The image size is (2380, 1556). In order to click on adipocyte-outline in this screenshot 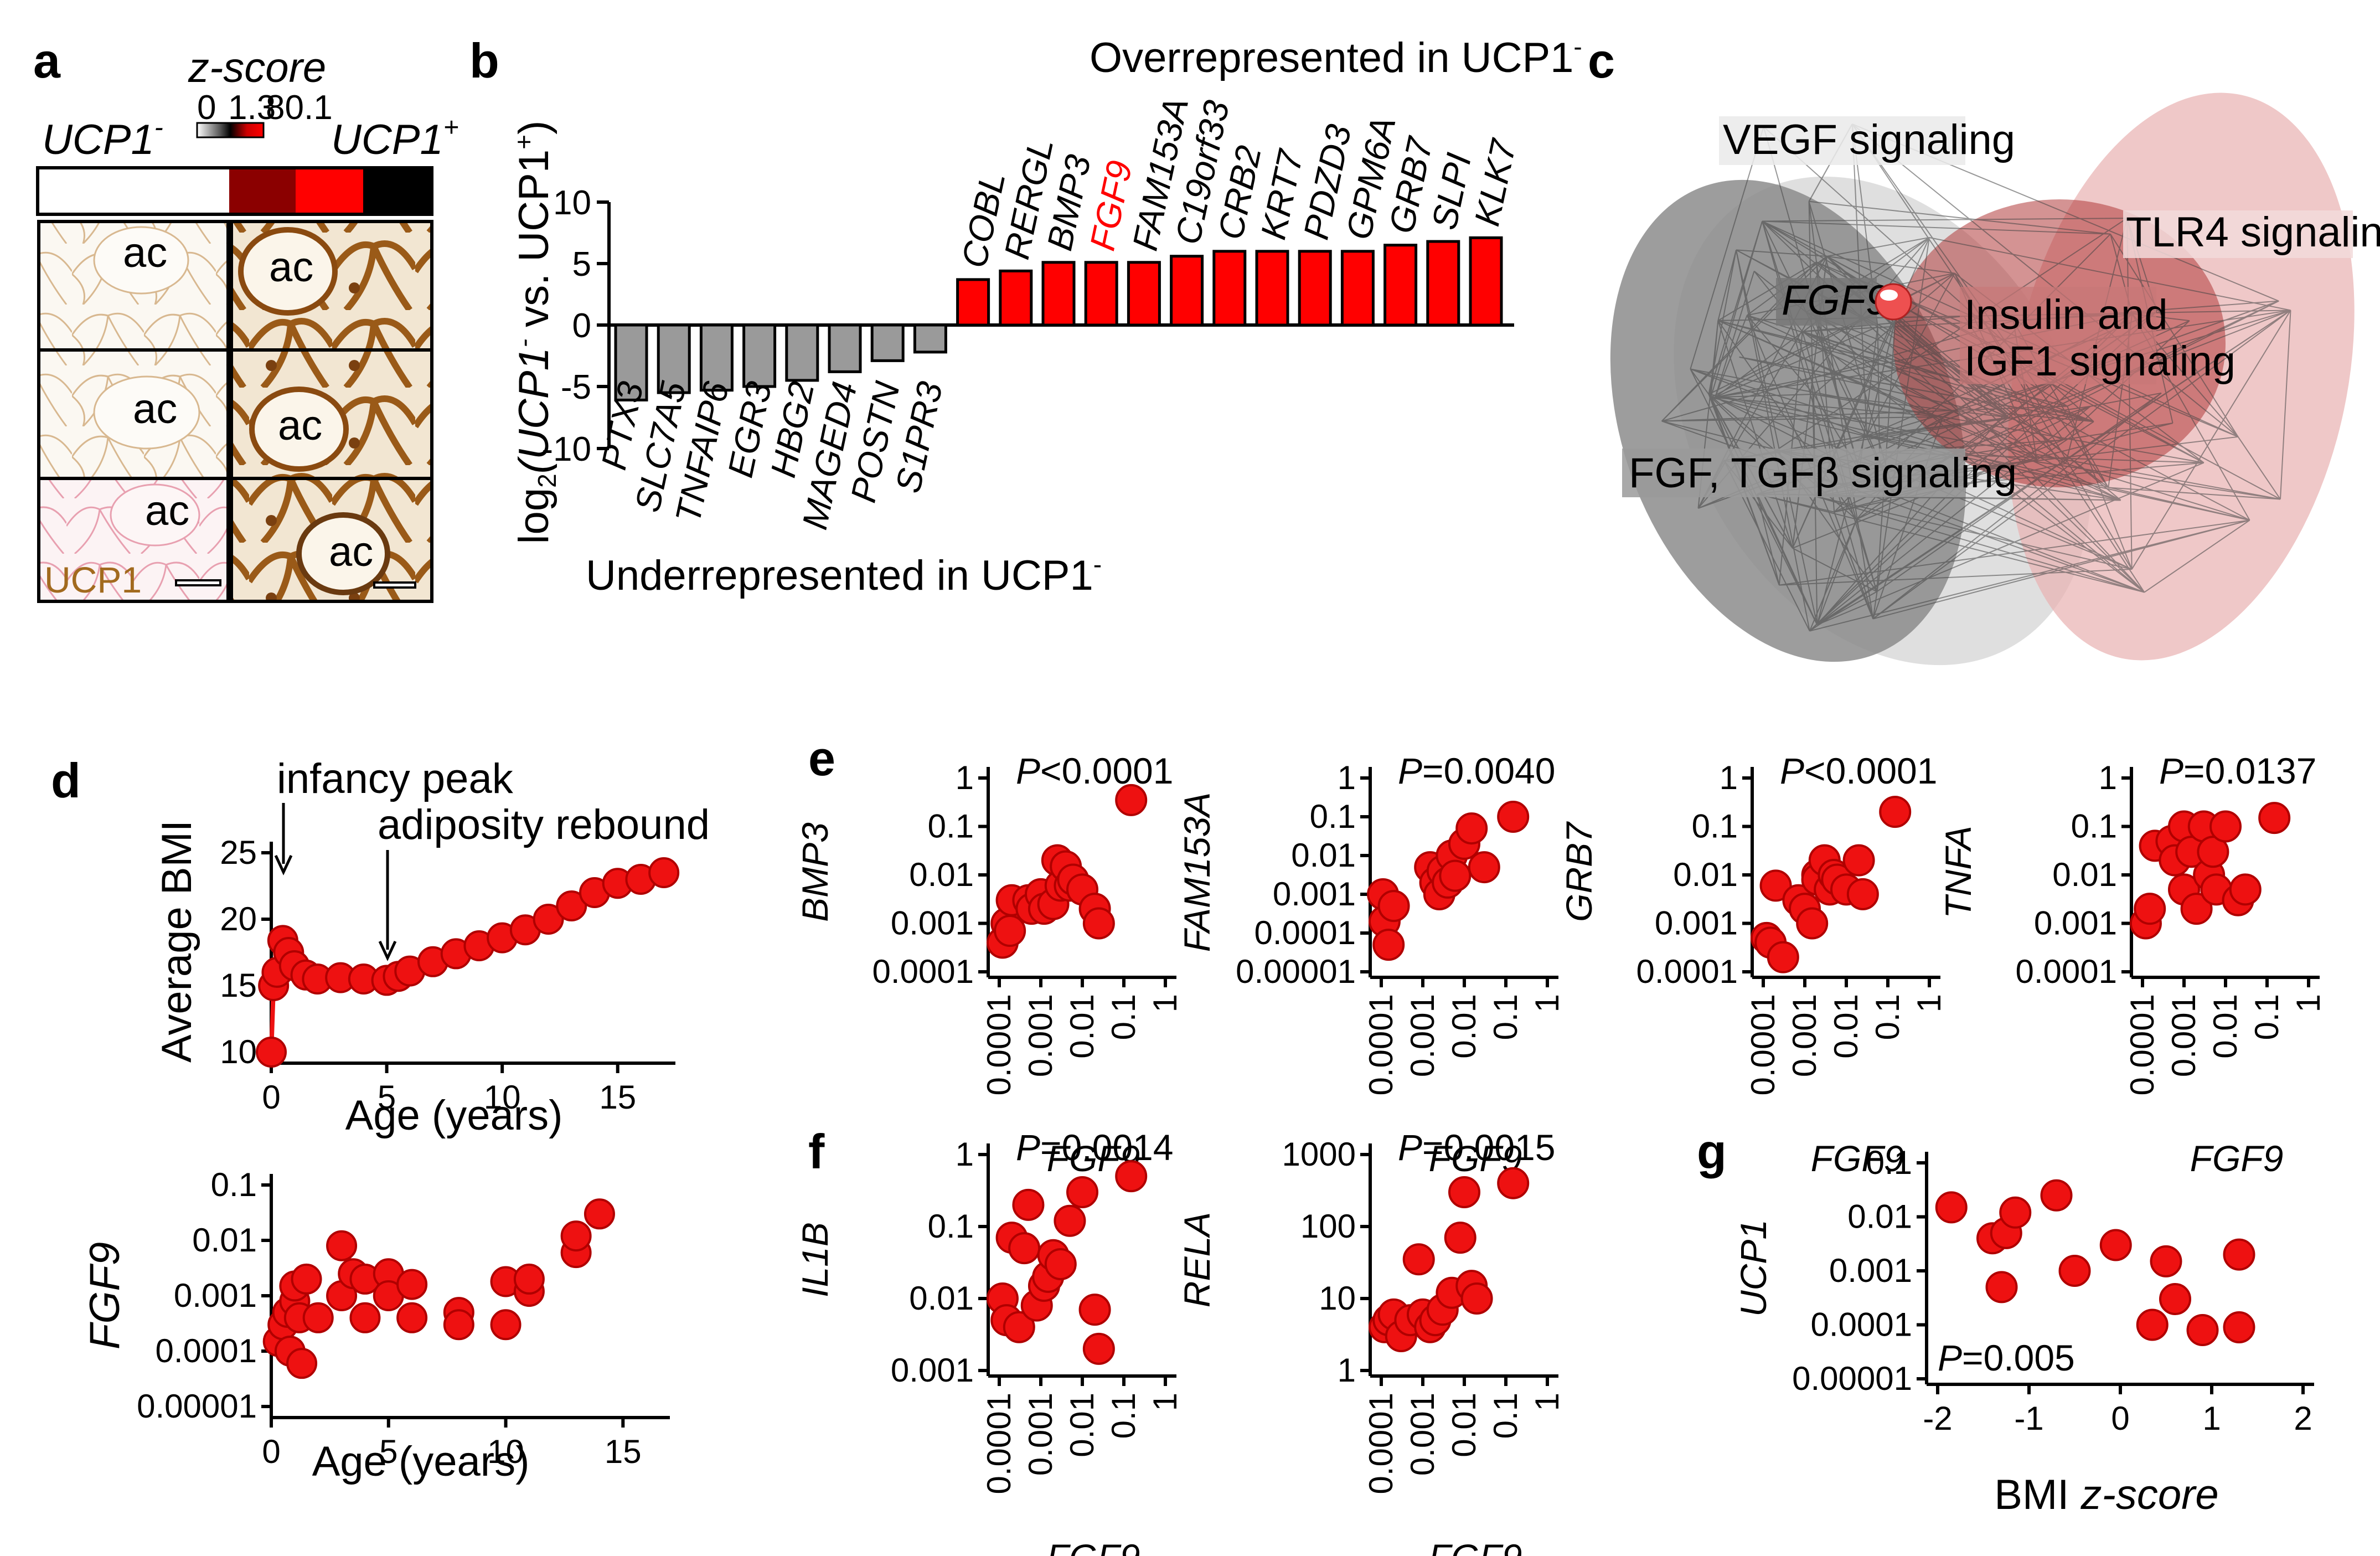, I will do `click(146, 413)`.